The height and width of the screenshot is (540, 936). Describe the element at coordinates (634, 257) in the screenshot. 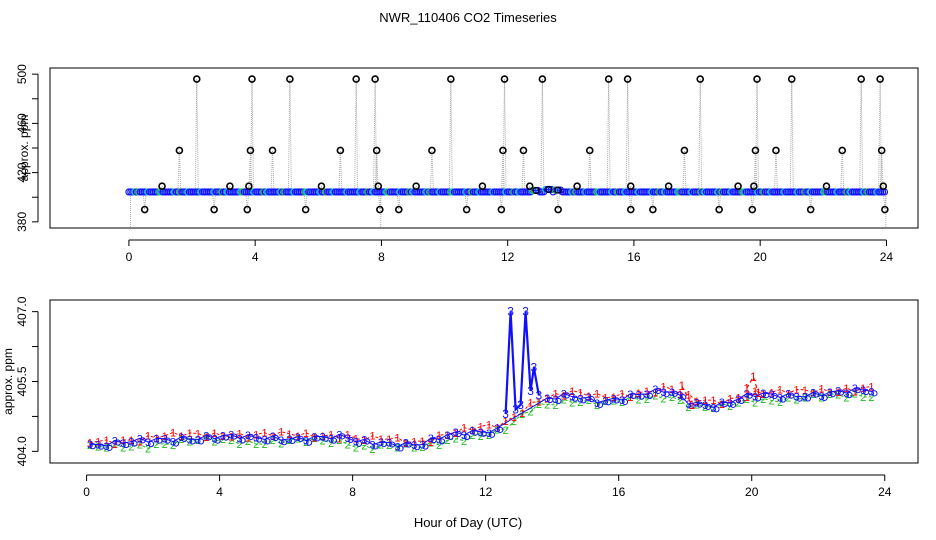

I see `x-tick-label: 16` at that location.